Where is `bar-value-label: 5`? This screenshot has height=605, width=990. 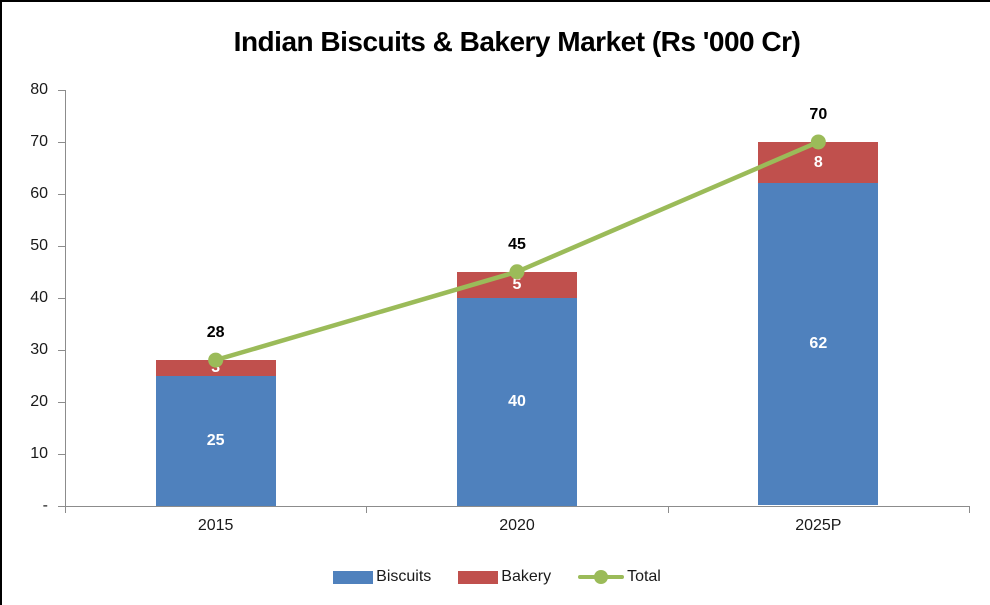 bar-value-label: 5 is located at coordinates (517, 284).